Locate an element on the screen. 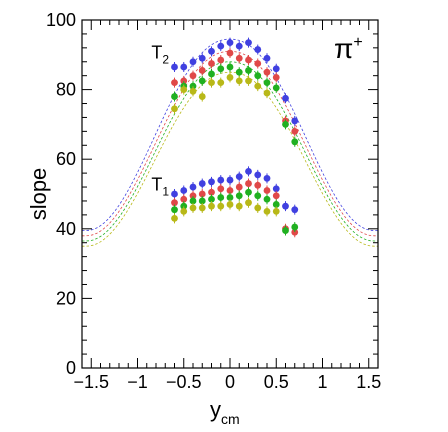 This screenshot has width=448, height=432. x-tick-label: 0 is located at coordinates (230, 382).